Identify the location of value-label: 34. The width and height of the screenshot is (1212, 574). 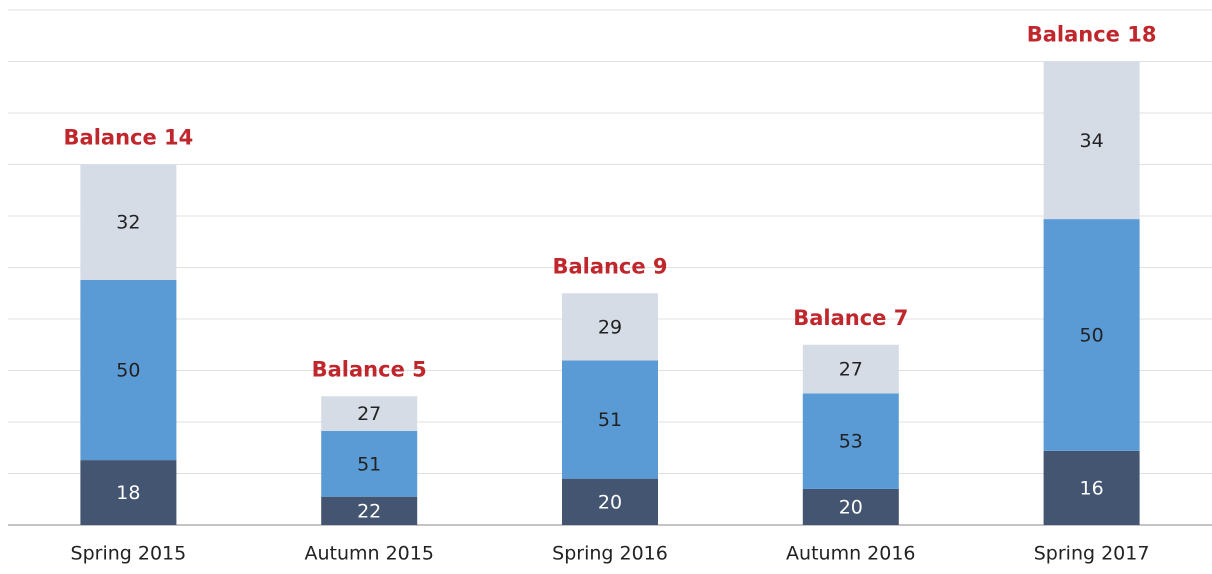
(1092, 141).